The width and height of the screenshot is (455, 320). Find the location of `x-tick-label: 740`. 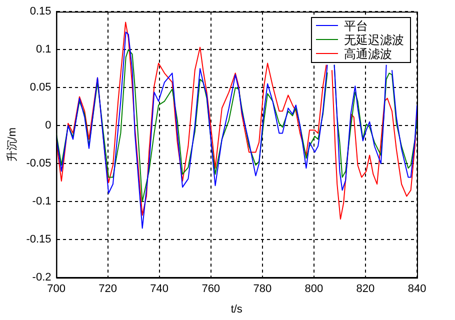

x-tick-label: 740 is located at coordinates (159, 289).